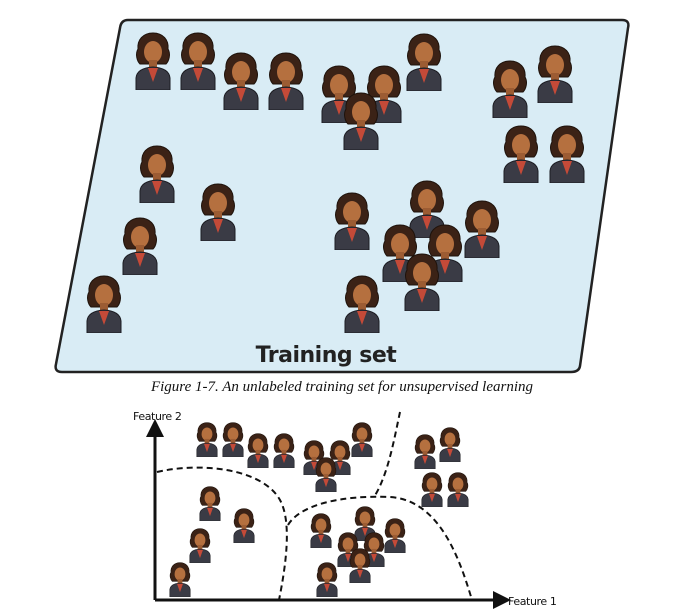  Describe the element at coordinates (532, 601) in the screenshot. I see `x-axis-label: Feature 1` at that location.